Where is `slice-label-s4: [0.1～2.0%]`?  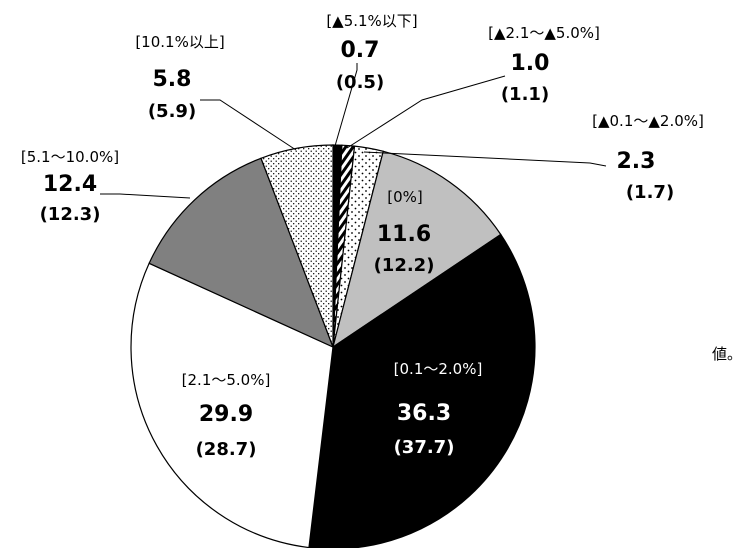
slice-label-s4: [0.1～2.0%] is located at coordinates (438, 369).